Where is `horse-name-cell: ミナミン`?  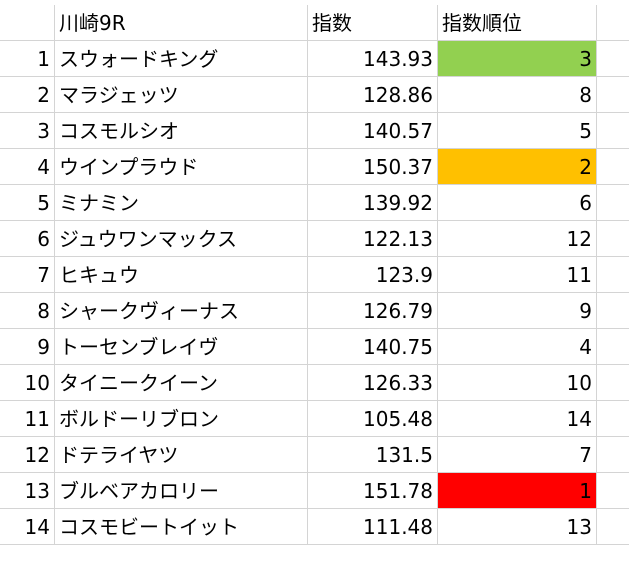
horse-name-cell: ミナミン is located at coordinates (181, 203).